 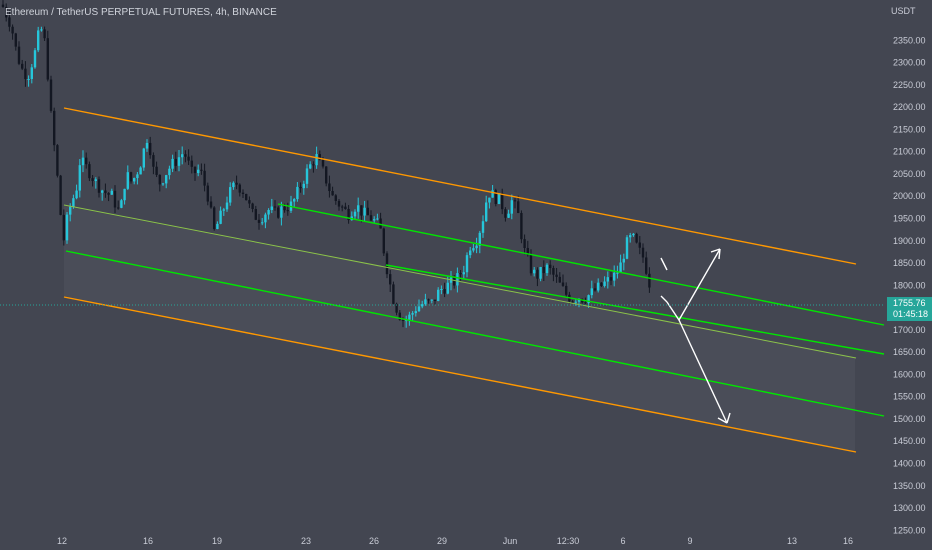 I want to click on y-tick-label: 1550.00, so click(x=909, y=397).